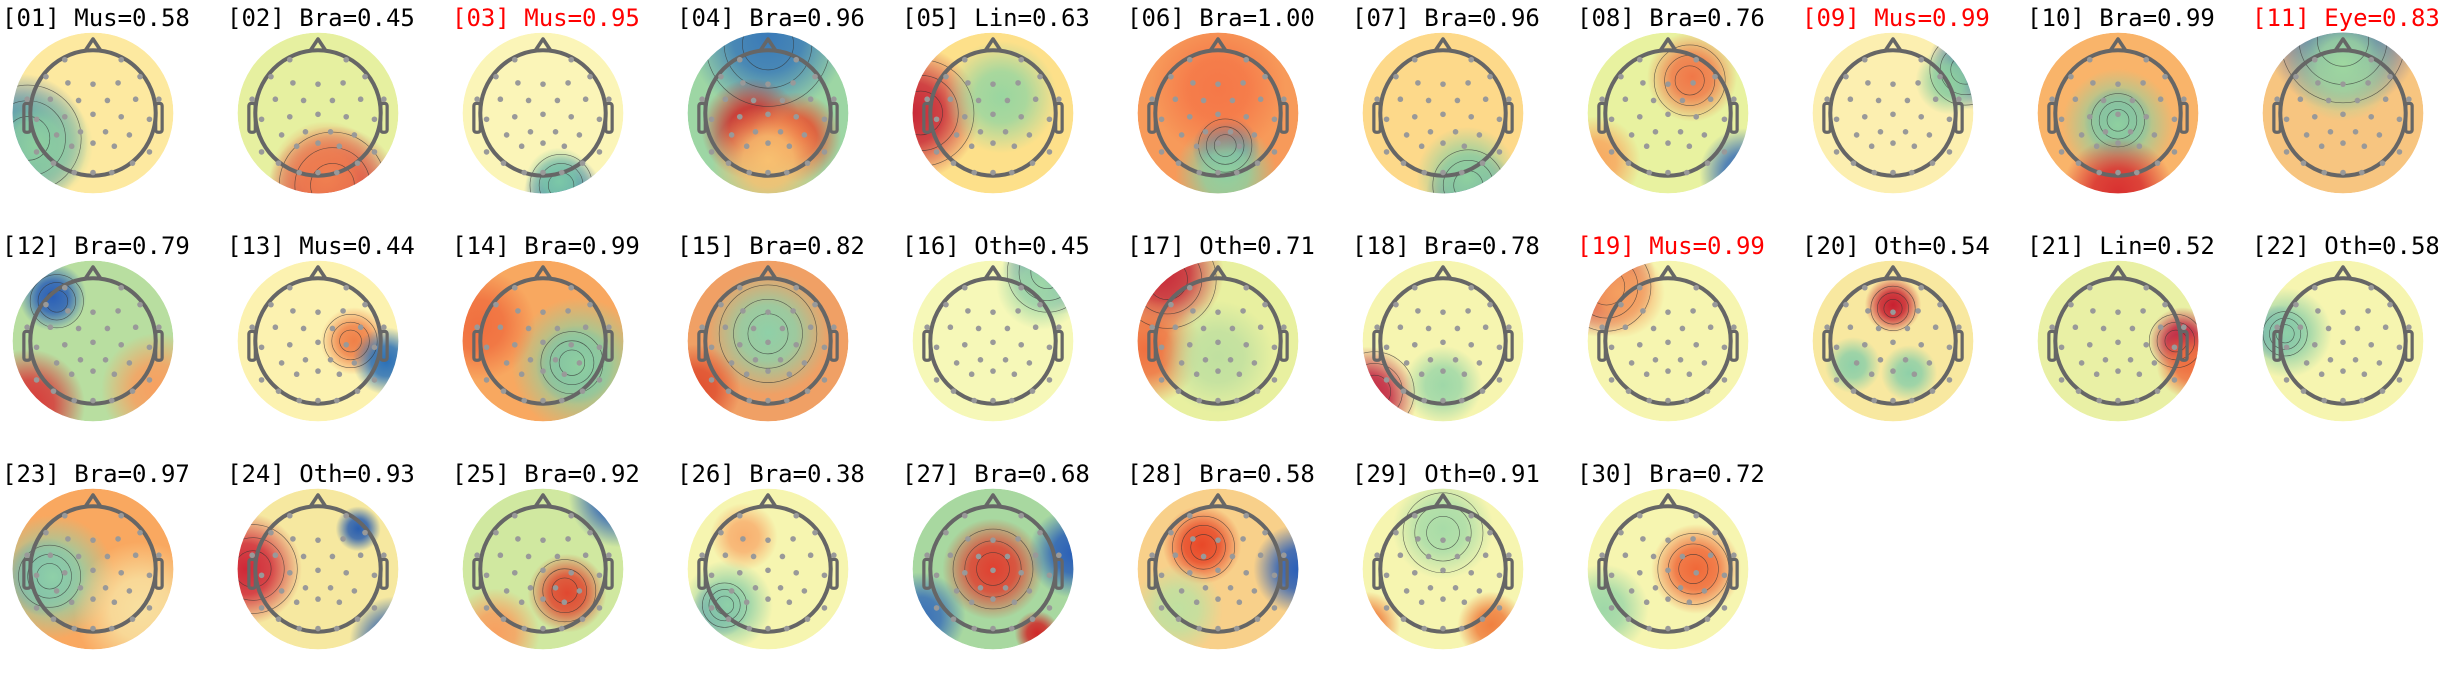 The height and width of the screenshot is (684, 2438). I want to click on ear-right-icon, so click(1284, 117).